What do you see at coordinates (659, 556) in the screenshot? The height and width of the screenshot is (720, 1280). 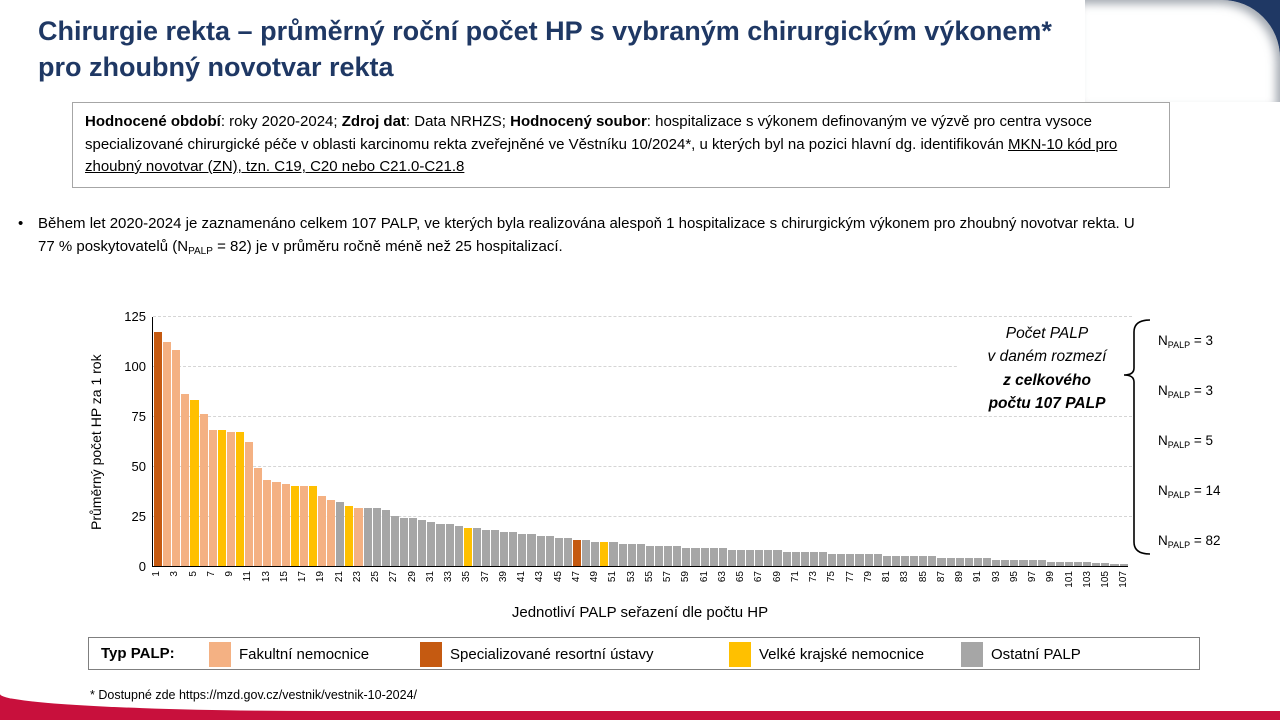 I see `bar-56-O` at bounding box center [659, 556].